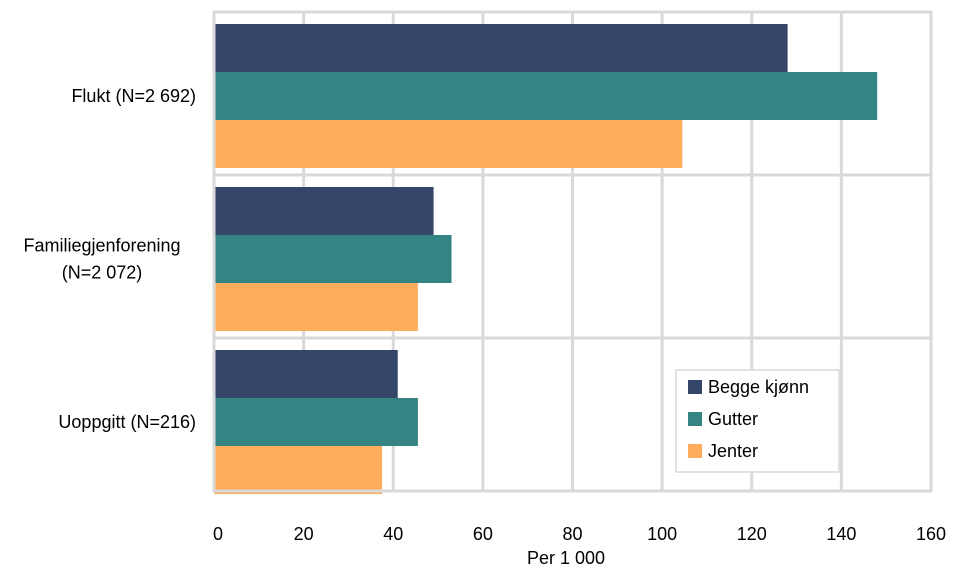 This screenshot has height=567, width=955. I want to click on x-tick-labels: 0 20 40 60 80 100 120 140 160, so click(579, 534).